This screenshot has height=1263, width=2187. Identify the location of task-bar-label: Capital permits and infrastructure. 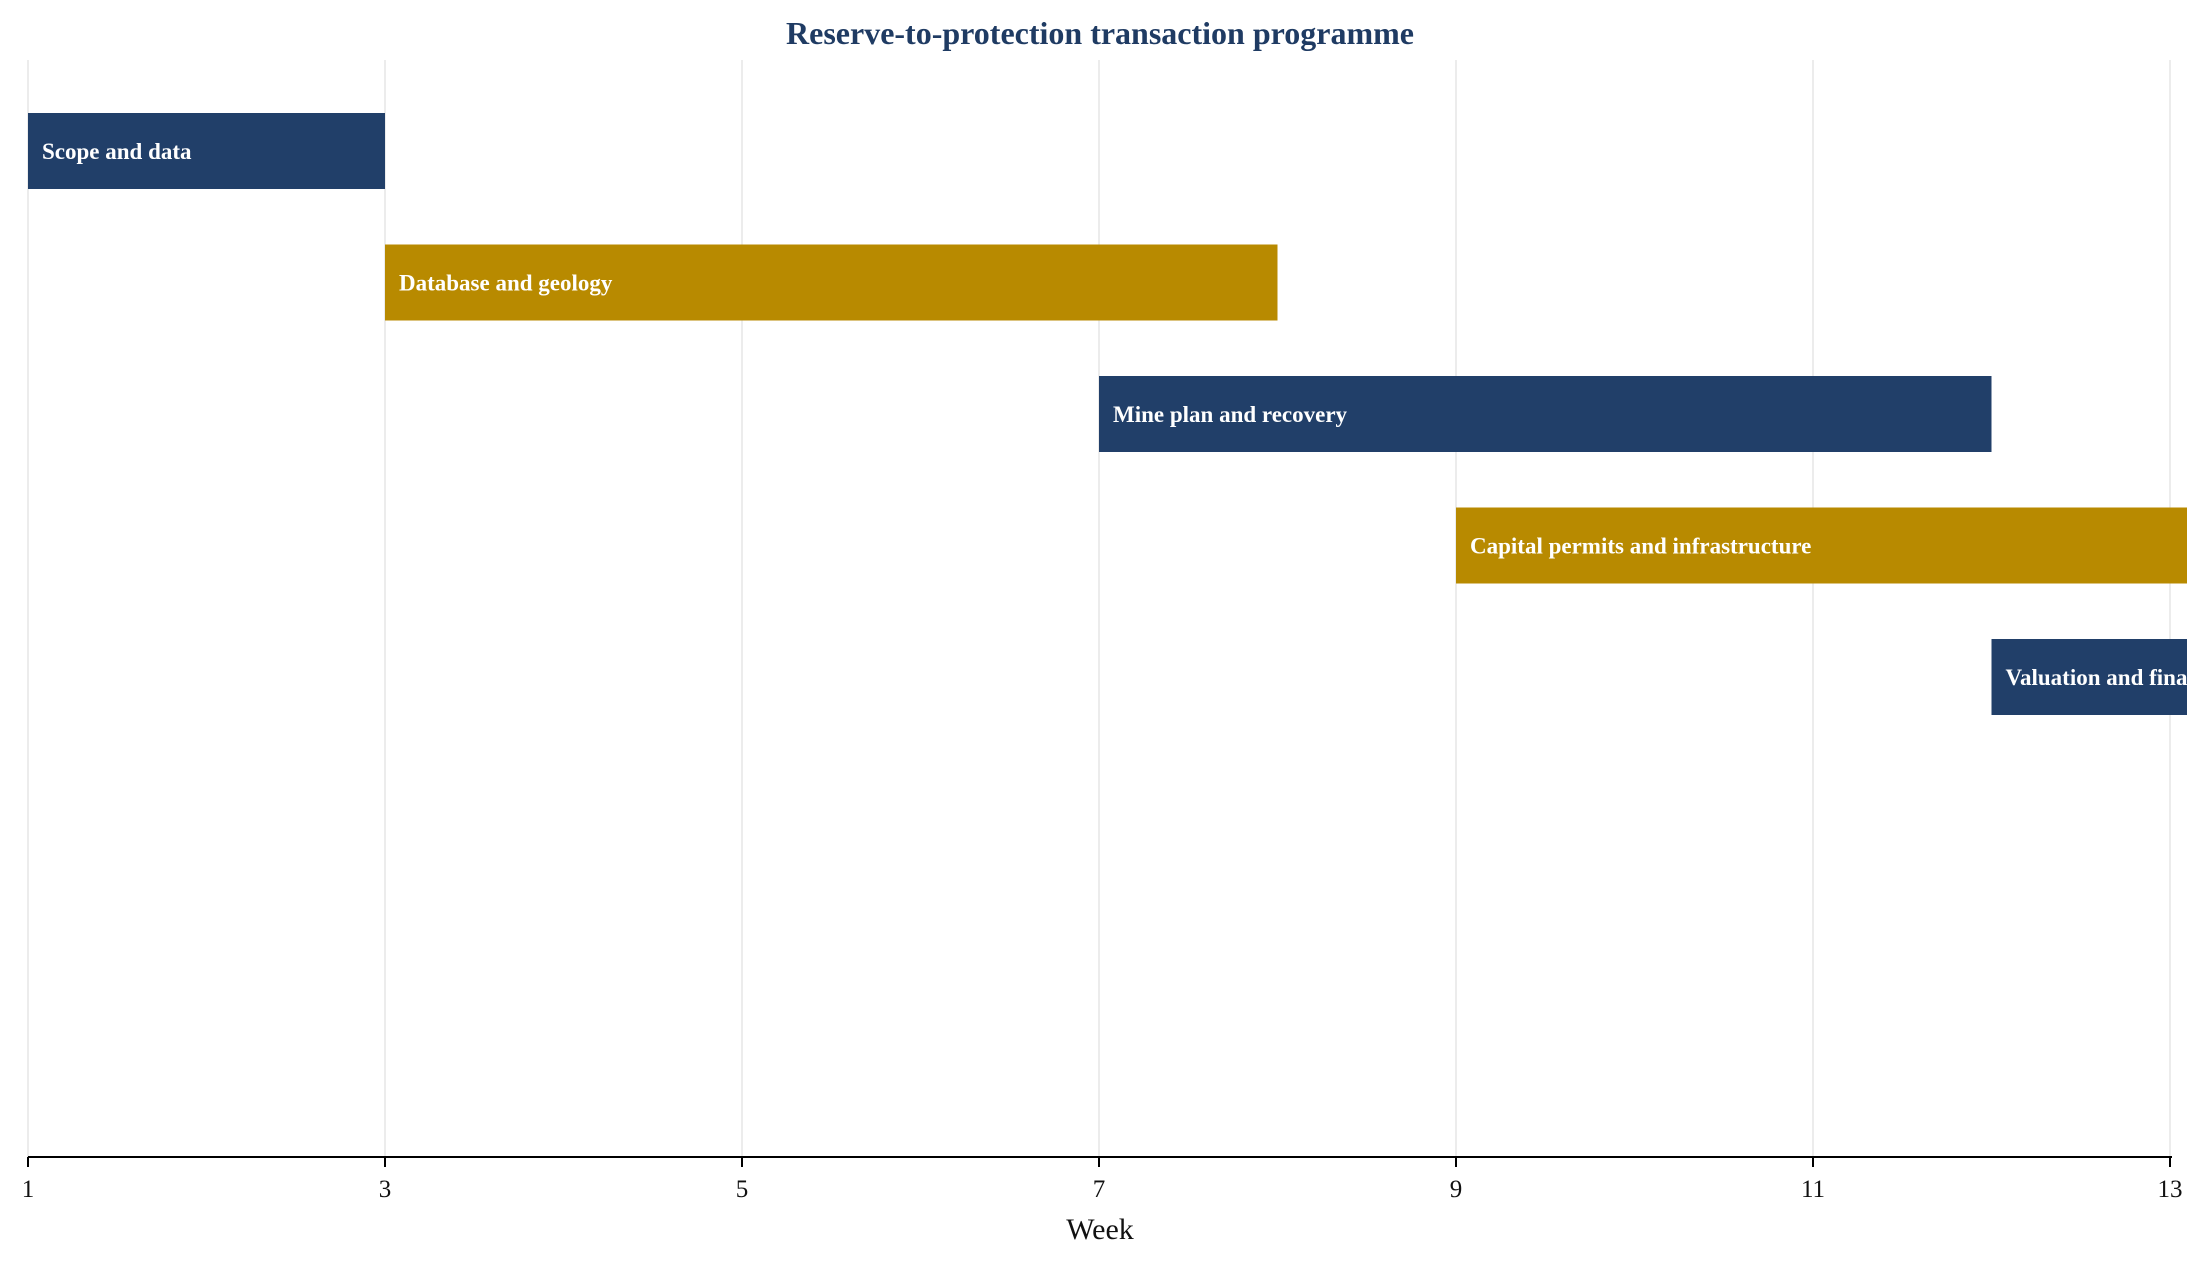
(1640, 546).